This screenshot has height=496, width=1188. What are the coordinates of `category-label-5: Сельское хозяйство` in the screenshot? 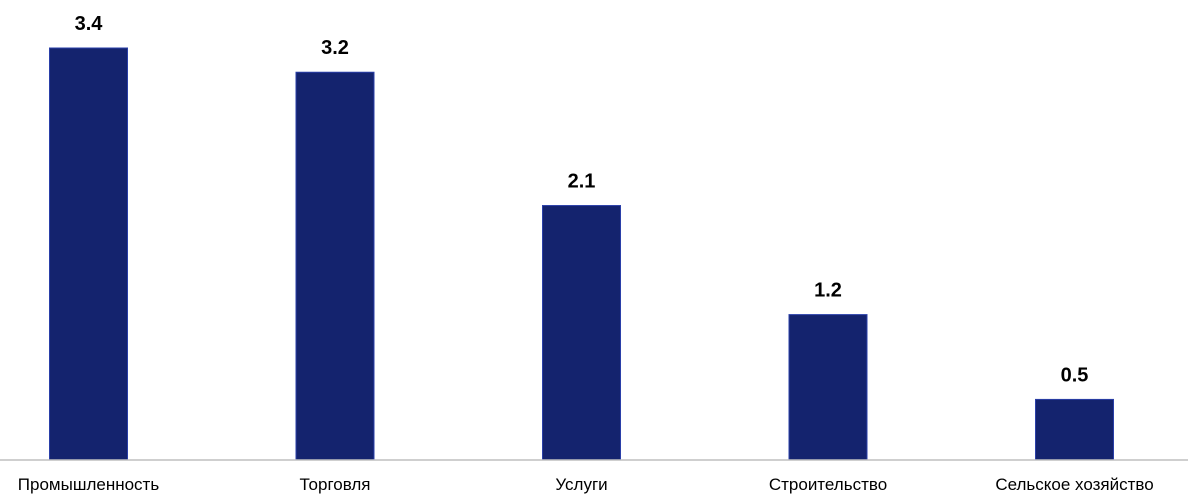 It's located at (1074, 484).